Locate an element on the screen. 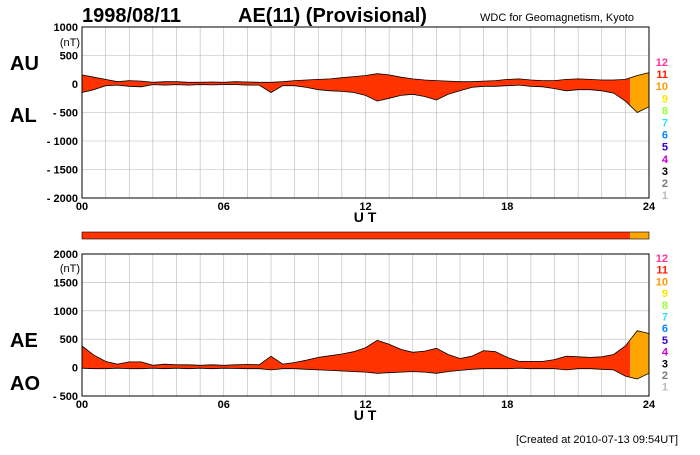 This screenshot has height=455, width=700. series-line-ao is located at coordinates (365, 373).